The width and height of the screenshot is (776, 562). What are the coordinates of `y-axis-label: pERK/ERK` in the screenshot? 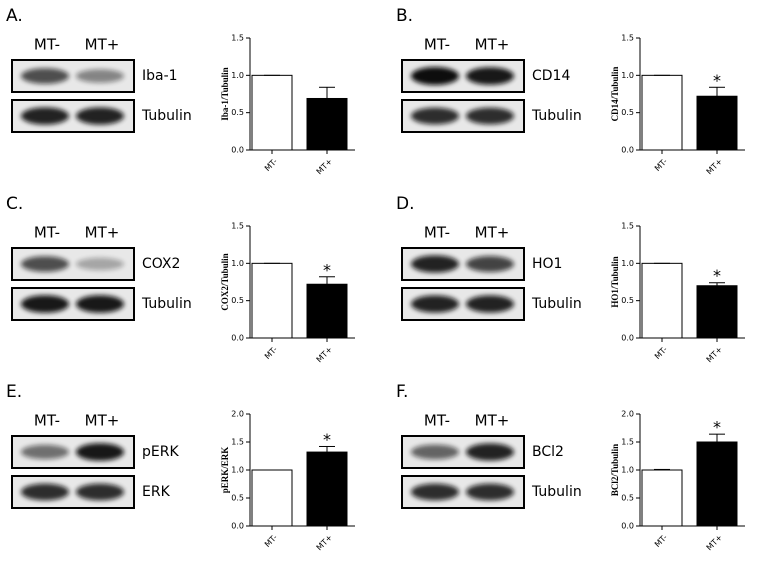 It's located at (225, 470).